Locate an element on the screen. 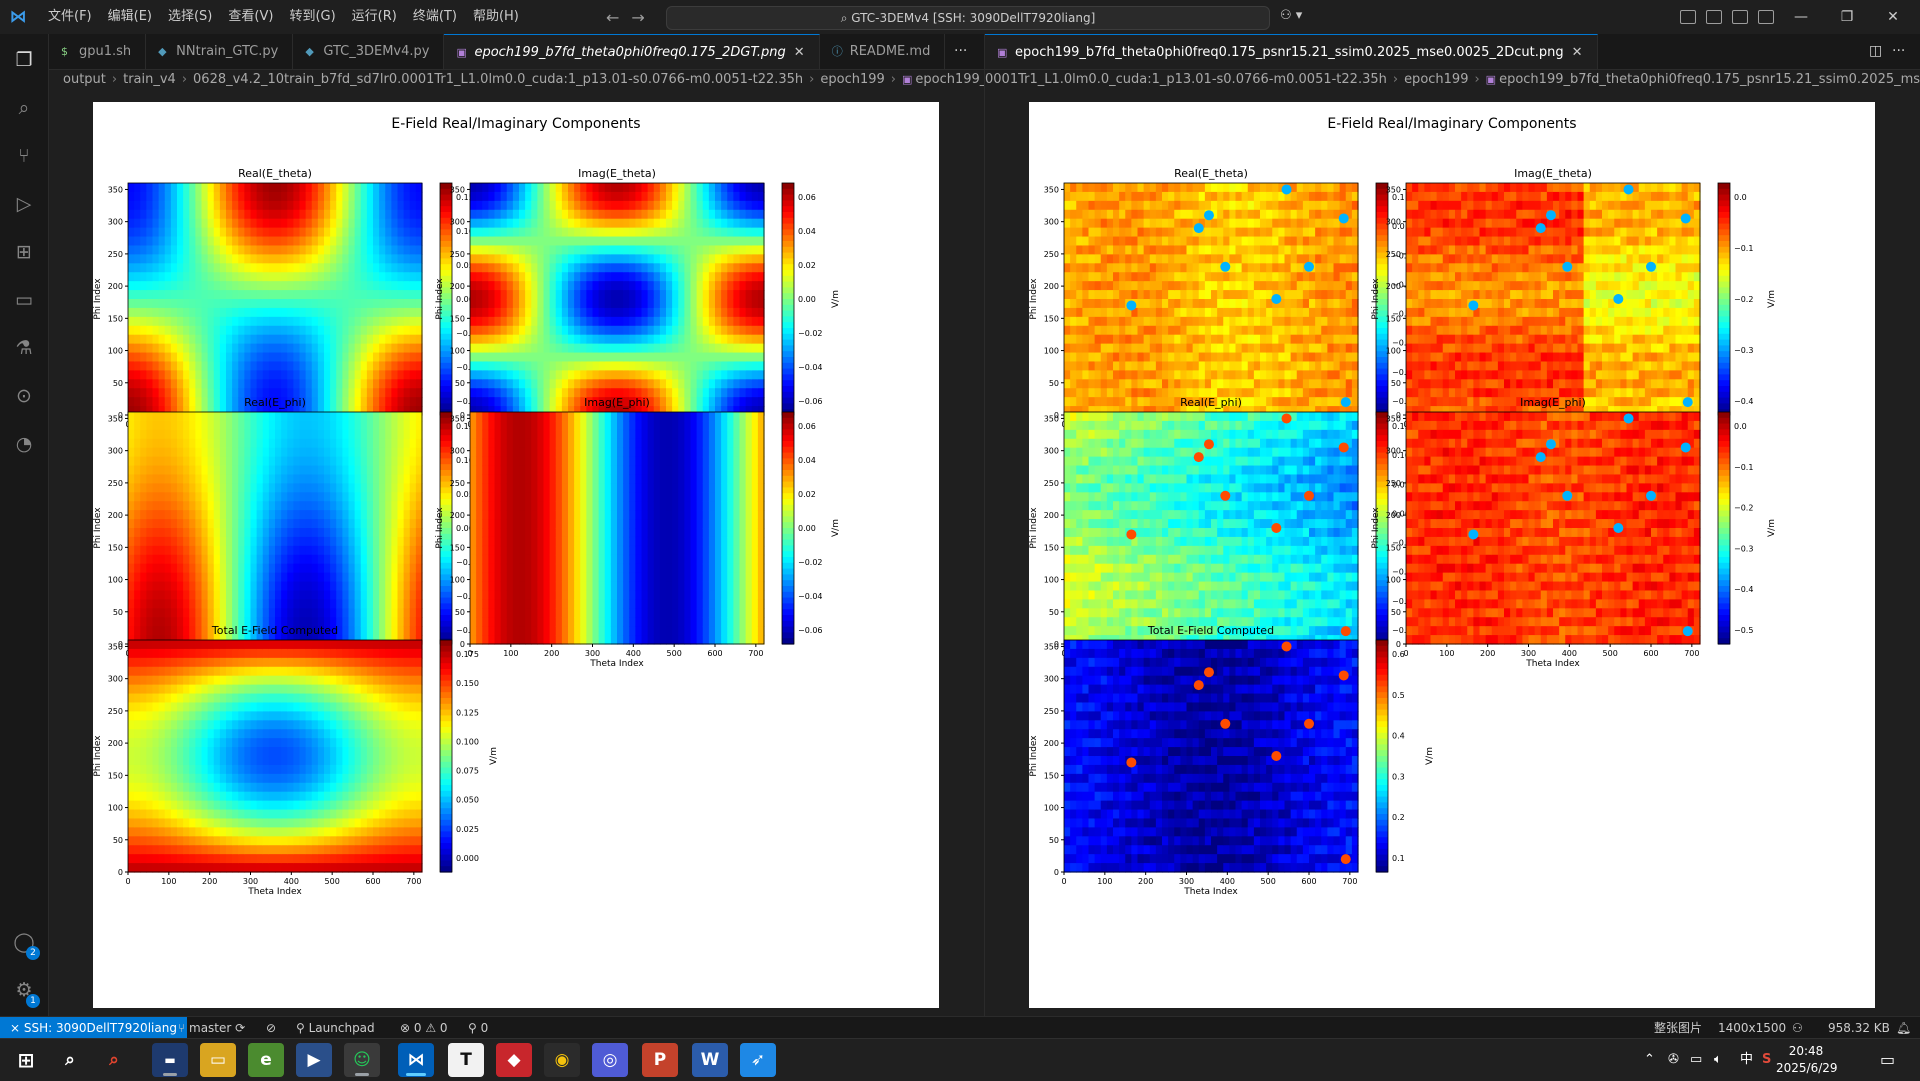  y-tick-label: 150 is located at coordinates (457, 318).